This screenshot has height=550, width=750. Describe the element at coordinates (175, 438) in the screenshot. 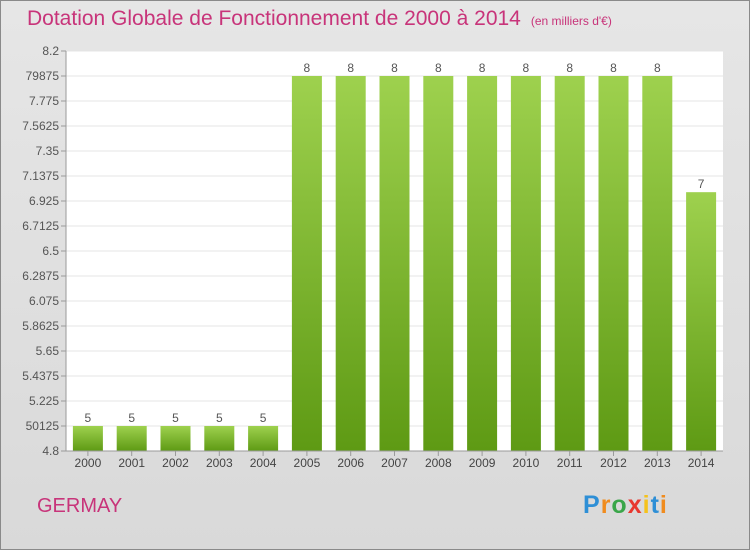

I see `bar-2002` at that location.